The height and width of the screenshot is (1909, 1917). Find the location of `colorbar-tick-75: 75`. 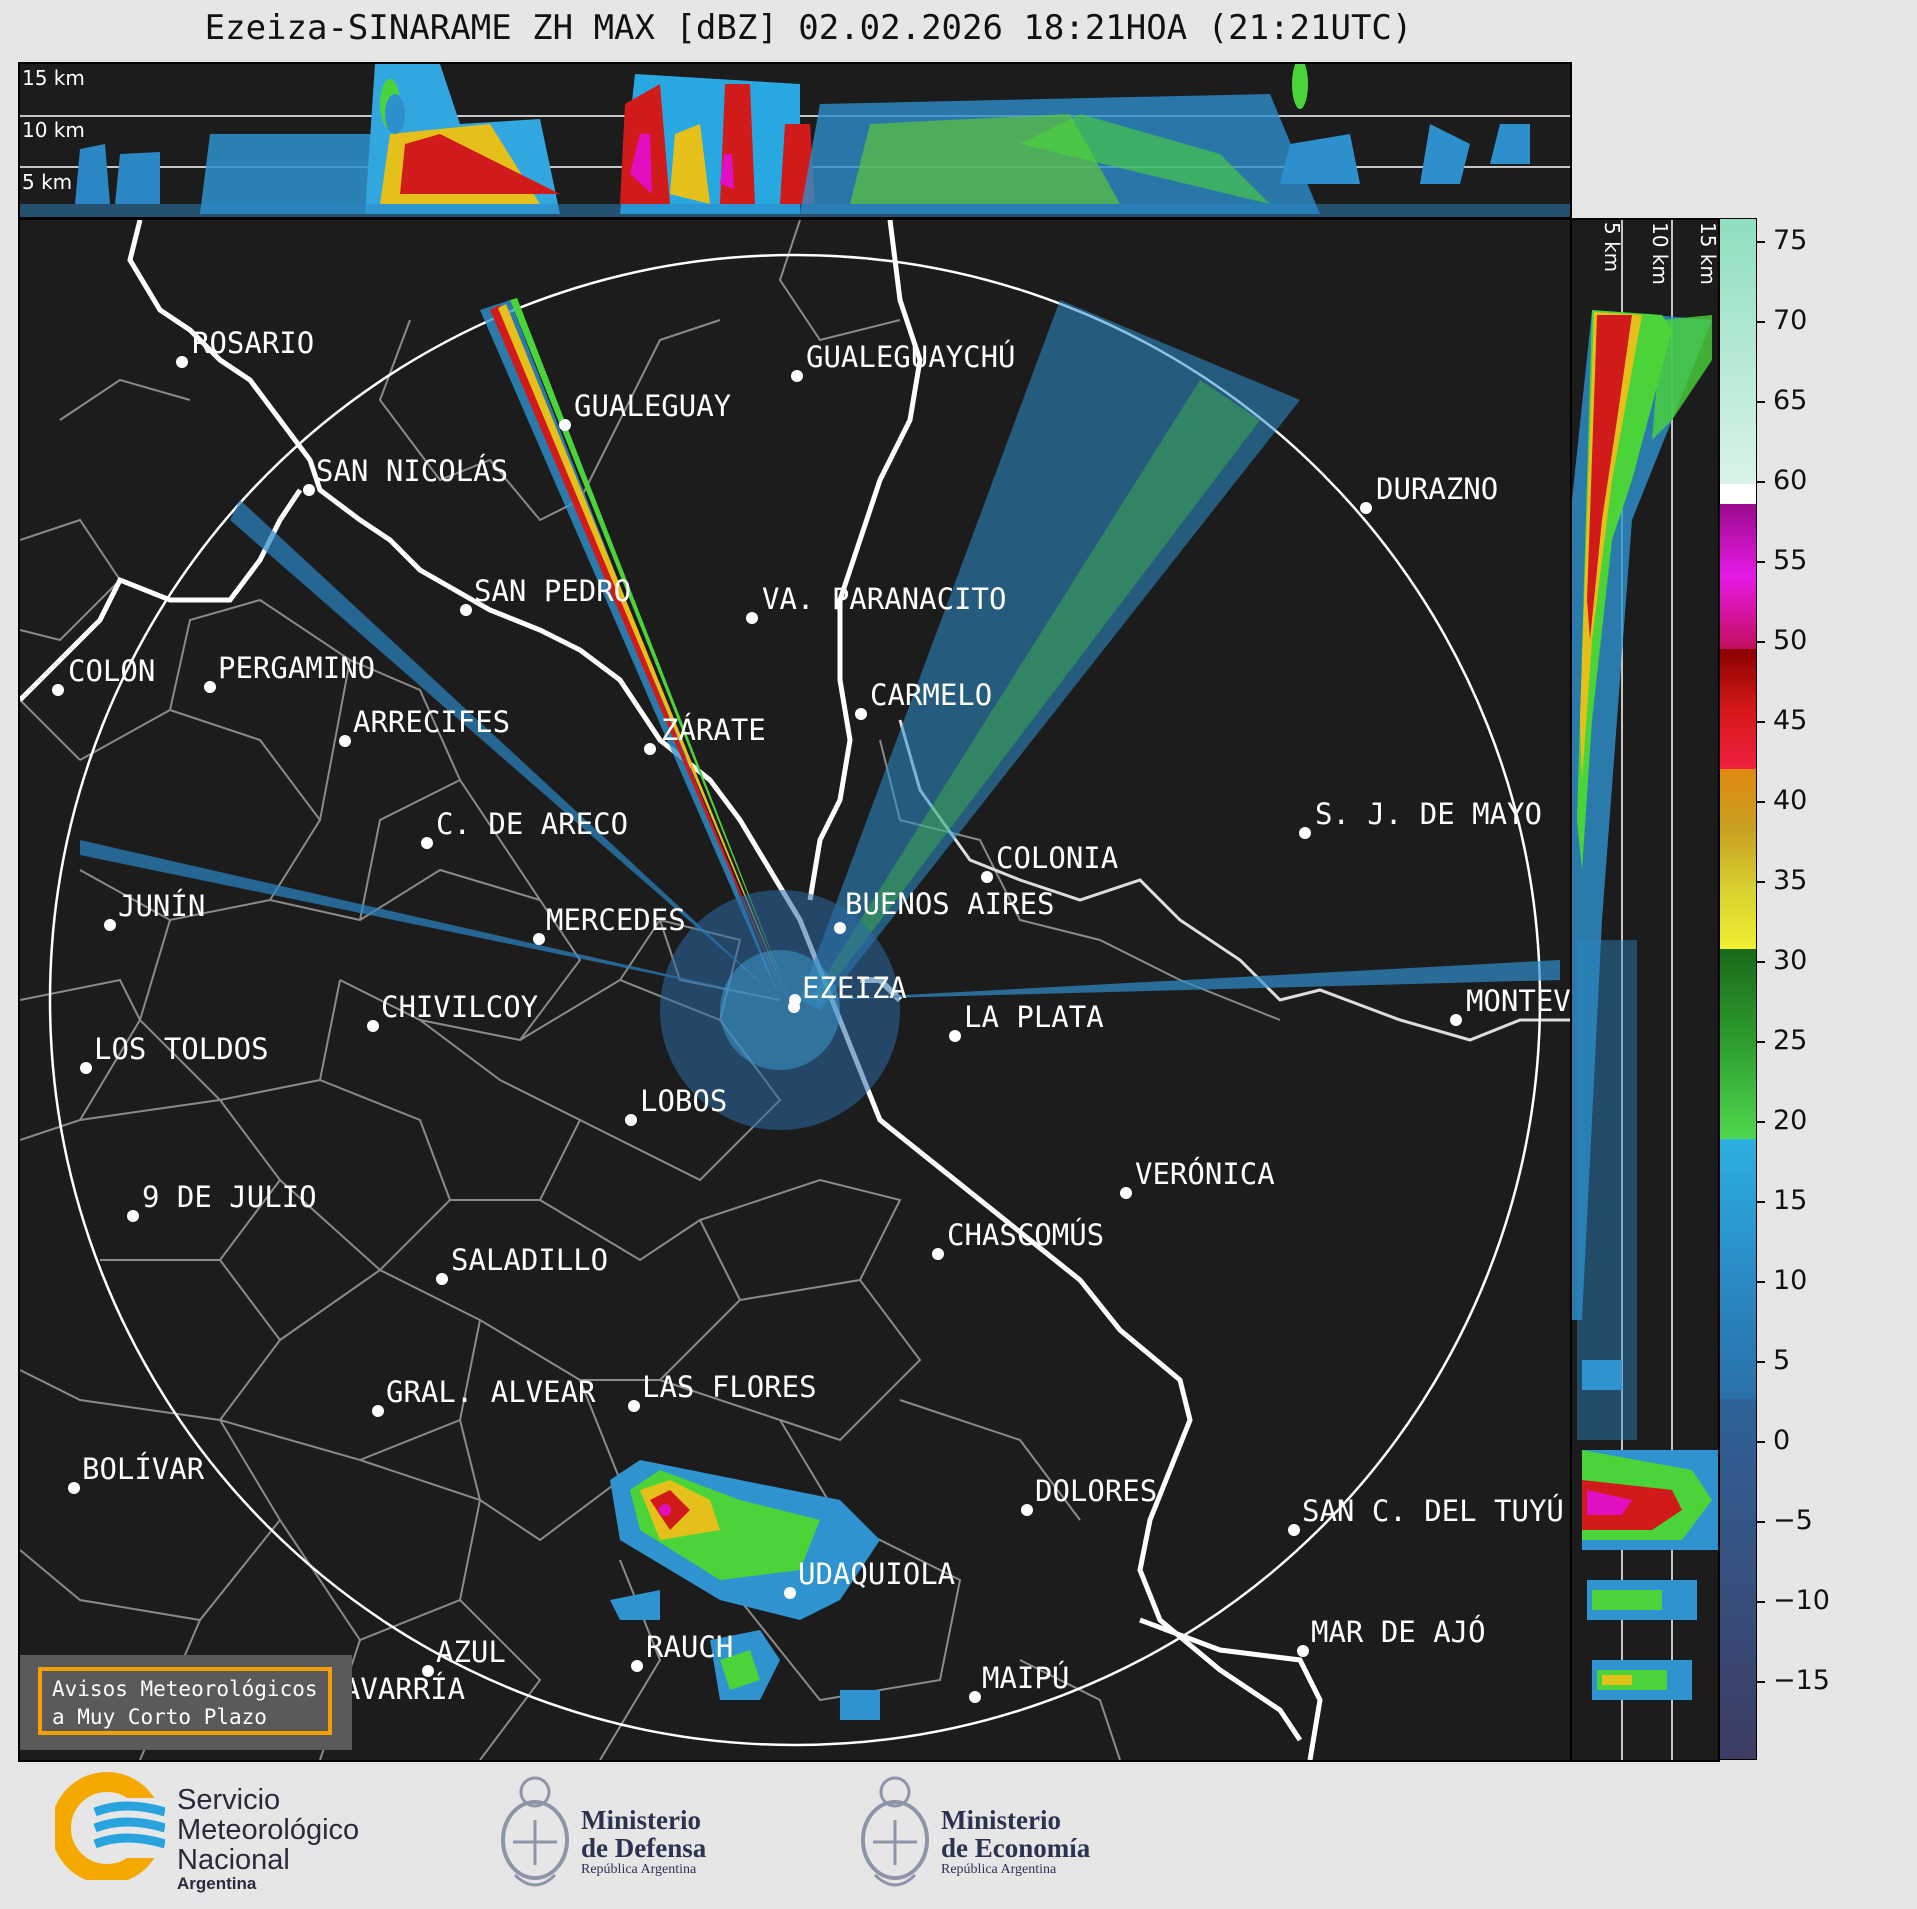

colorbar-tick-75: 75 is located at coordinates (1782, 240).